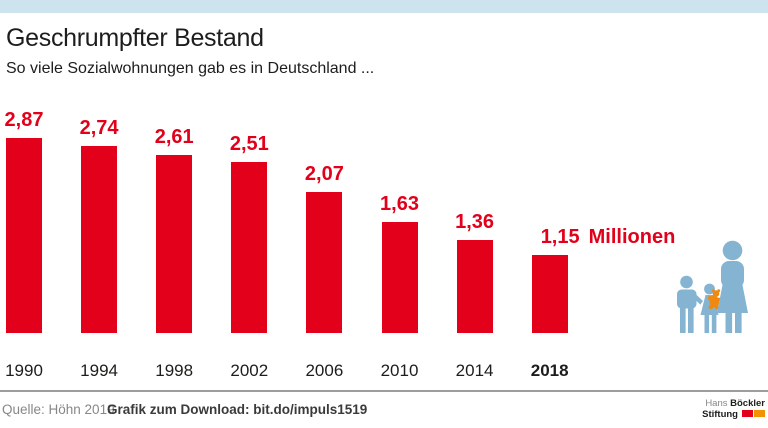 This screenshot has height=428, width=768. I want to click on bar-value: 1,63, so click(399, 203).